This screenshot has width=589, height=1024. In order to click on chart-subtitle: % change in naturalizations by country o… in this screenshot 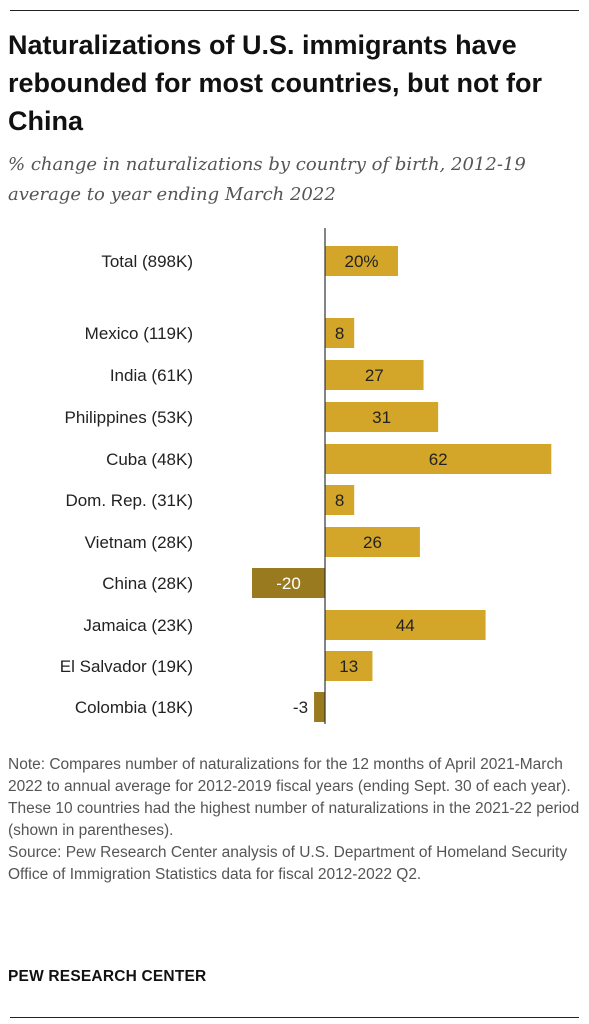, I will do `click(267, 179)`.